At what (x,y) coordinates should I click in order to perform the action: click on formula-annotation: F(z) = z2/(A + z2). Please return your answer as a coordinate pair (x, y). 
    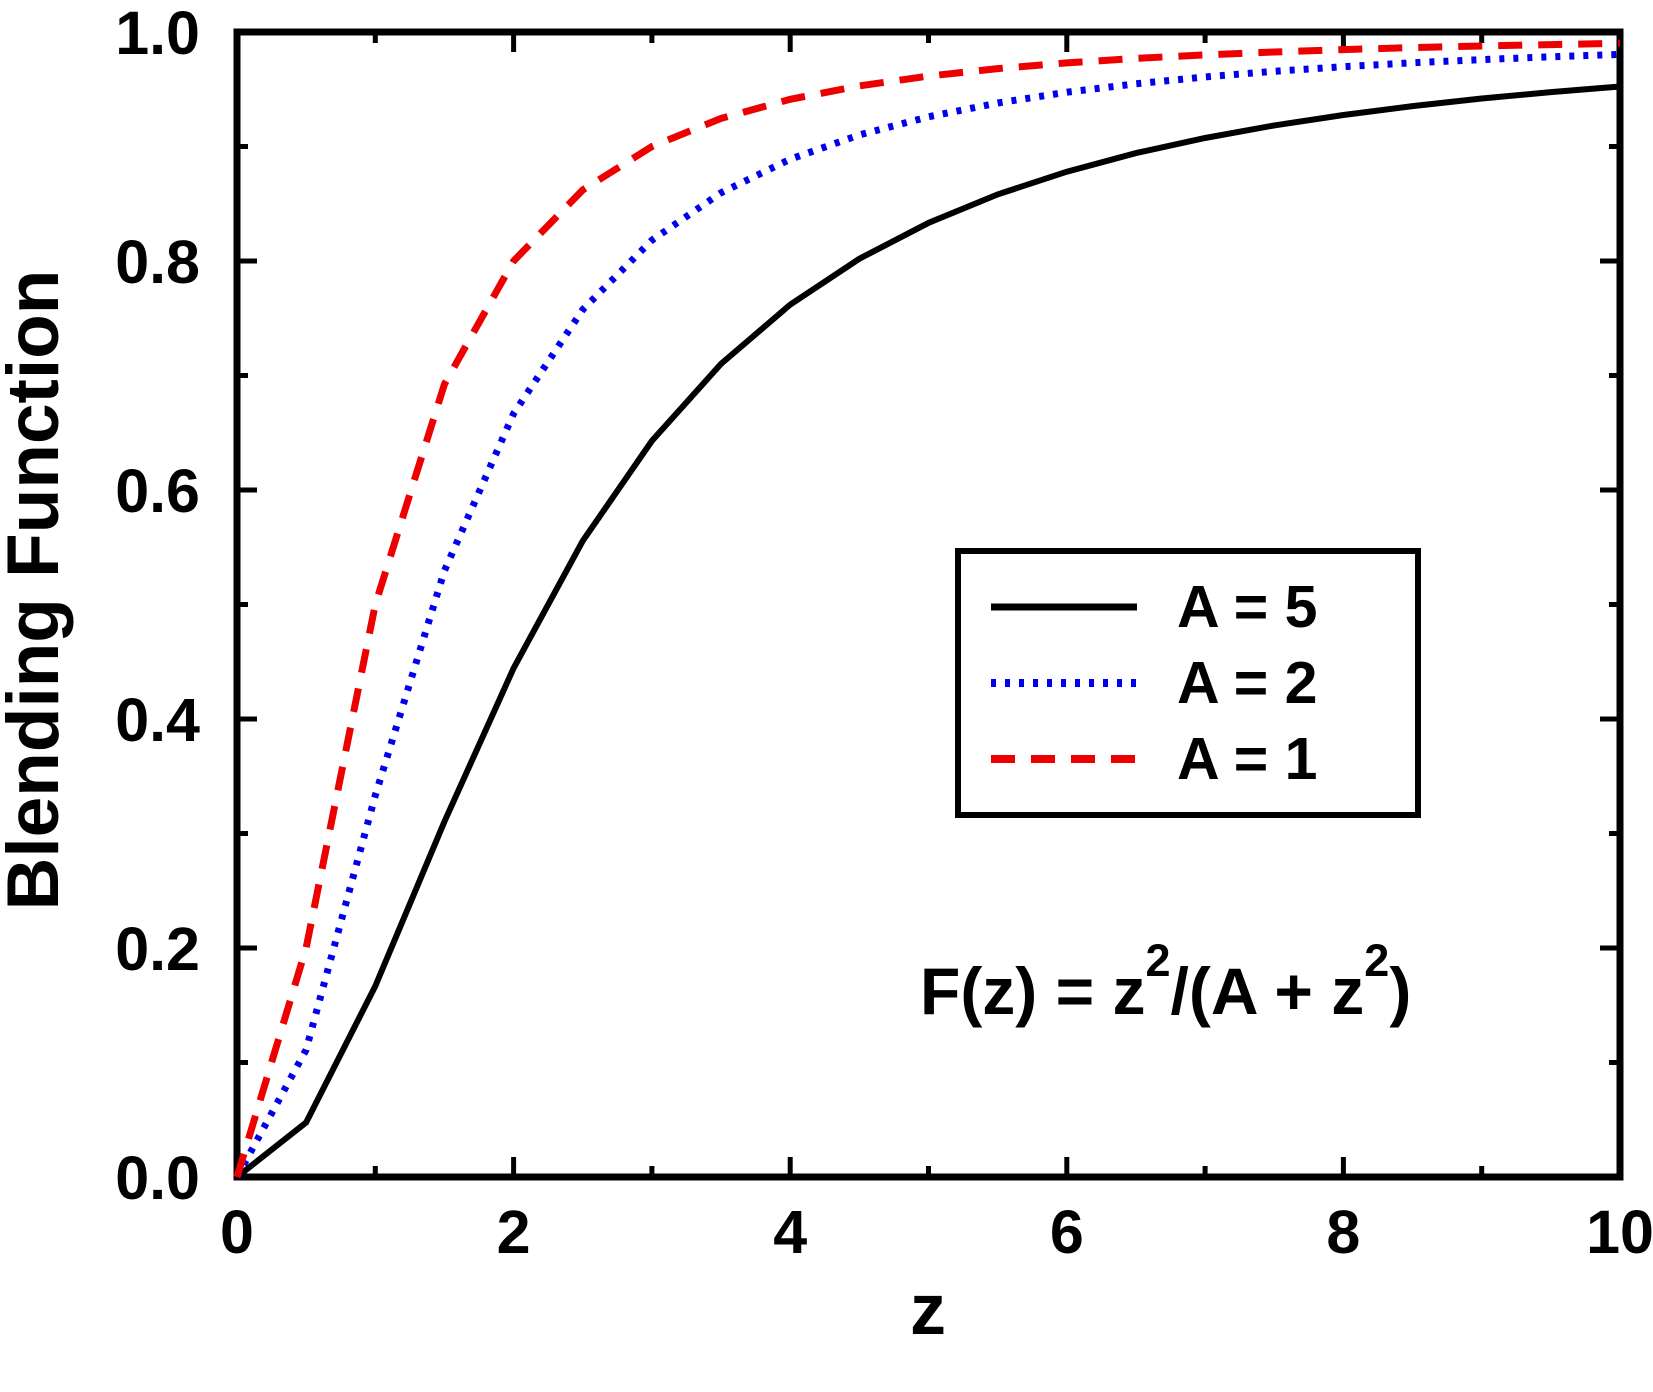
    Looking at the image, I should click on (1165, 981).